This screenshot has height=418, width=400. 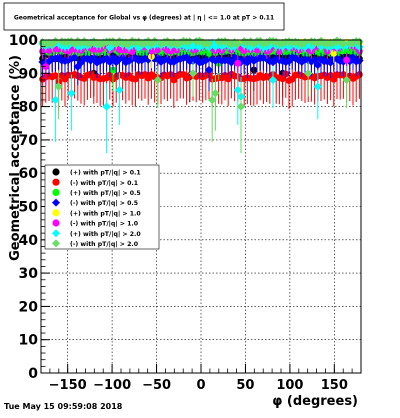 What do you see at coordinates (104, 184) in the screenshot?
I see `legend-label: (-) with pT/|q| > 0.1` at bounding box center [104, 184].